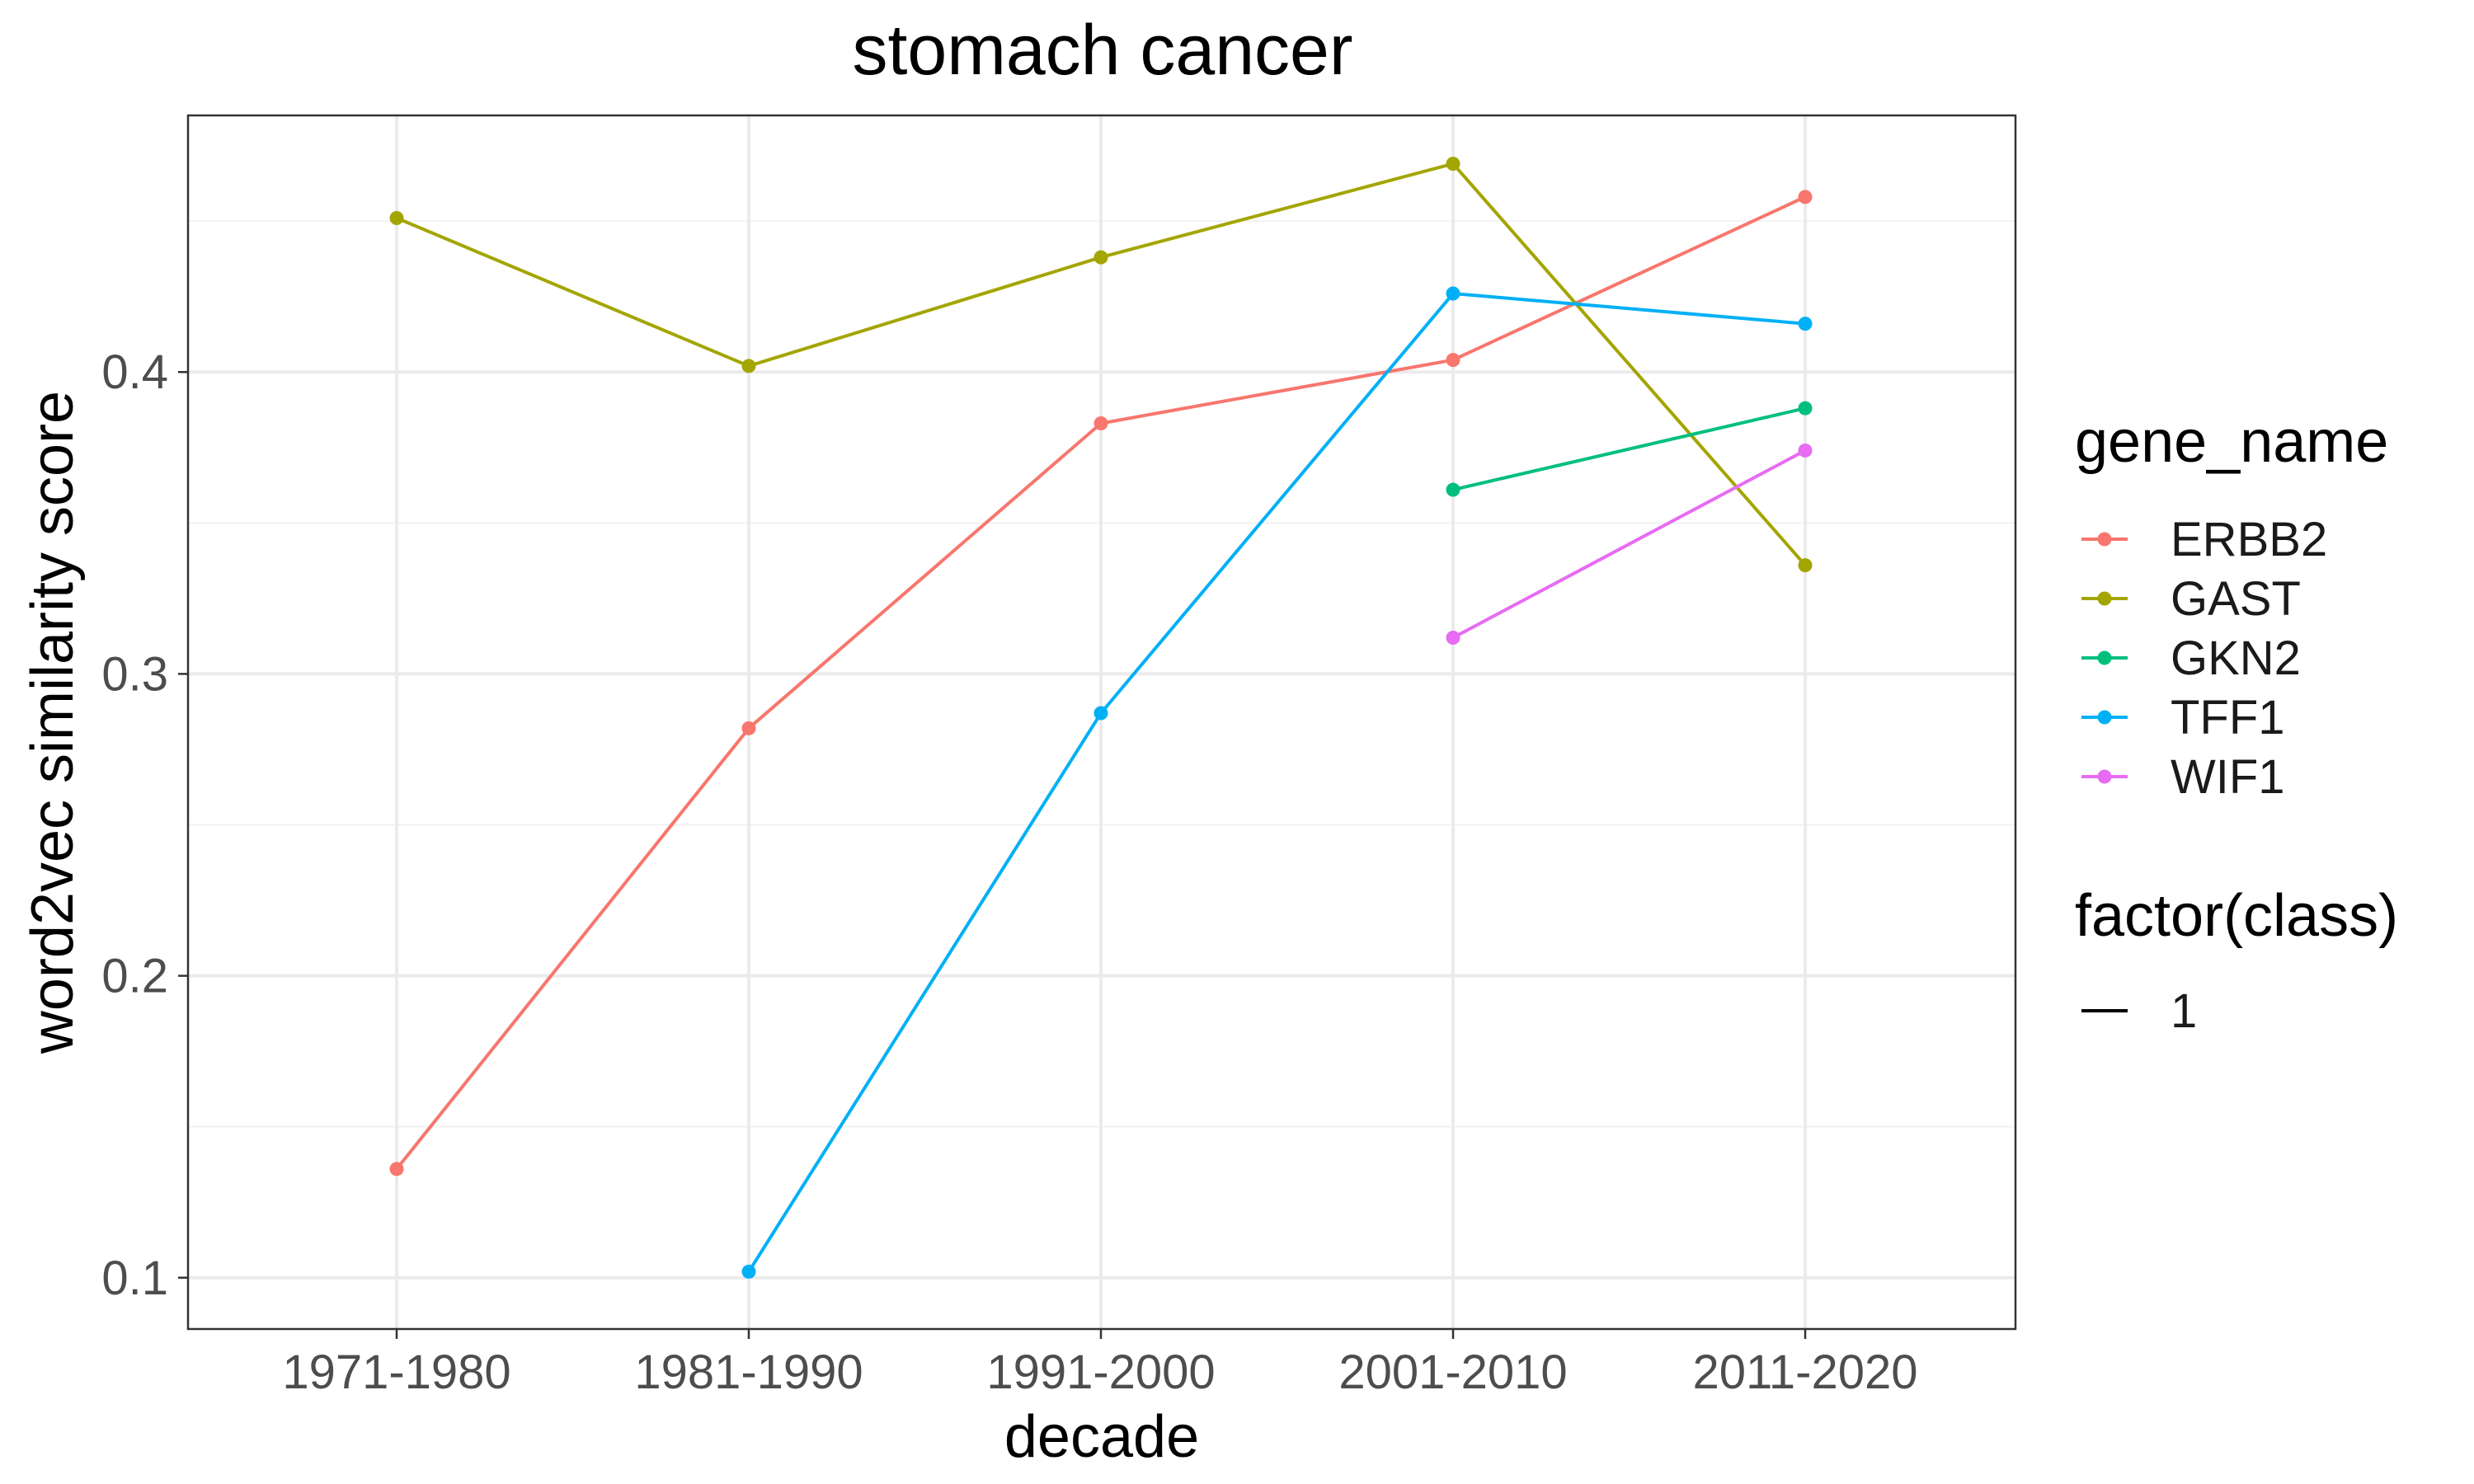  I want to click on legend-factor-class: factor(class) 1, so click(2236, 960).